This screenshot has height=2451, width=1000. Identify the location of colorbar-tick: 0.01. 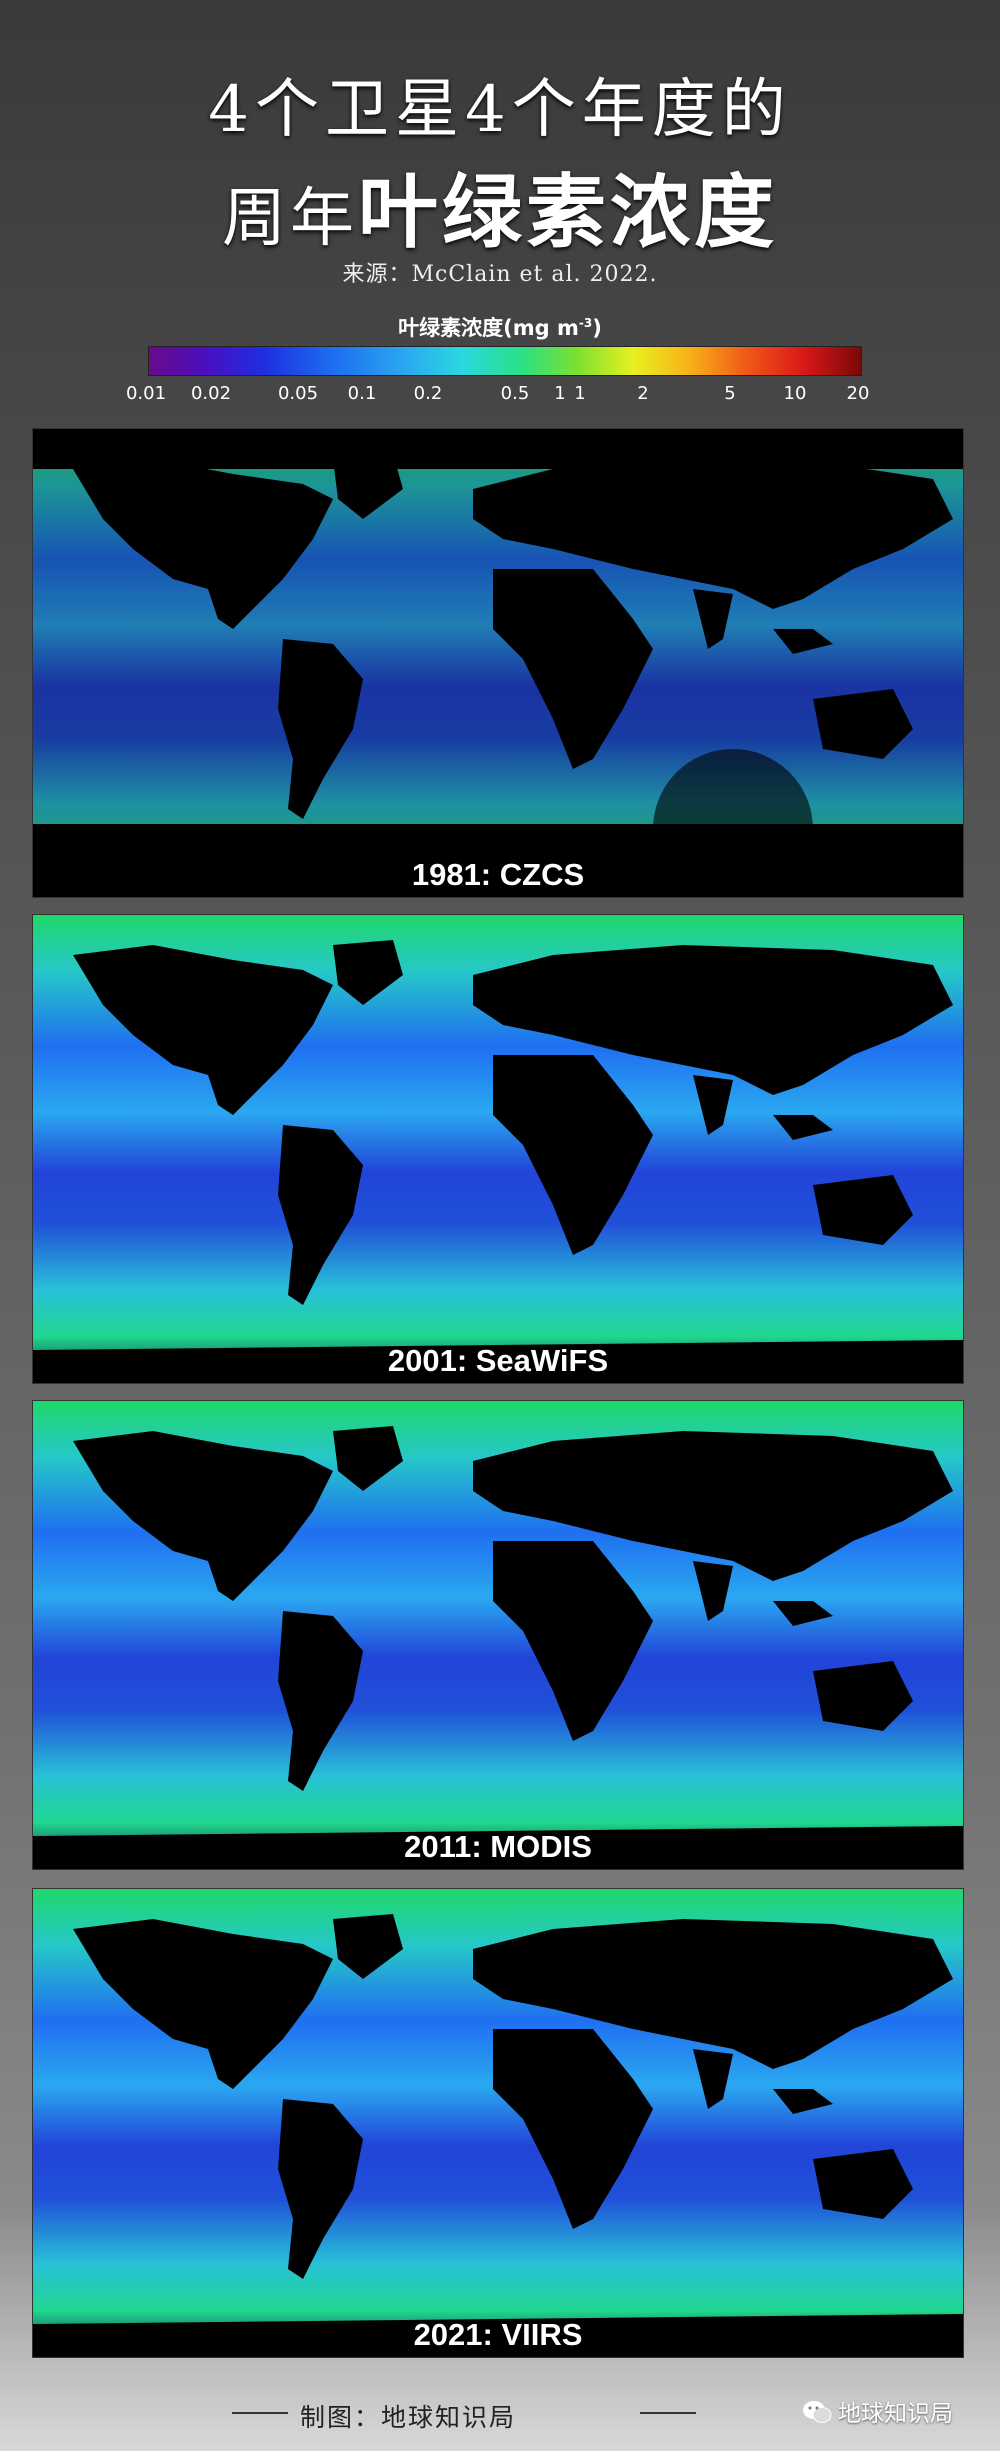
(146, 393).